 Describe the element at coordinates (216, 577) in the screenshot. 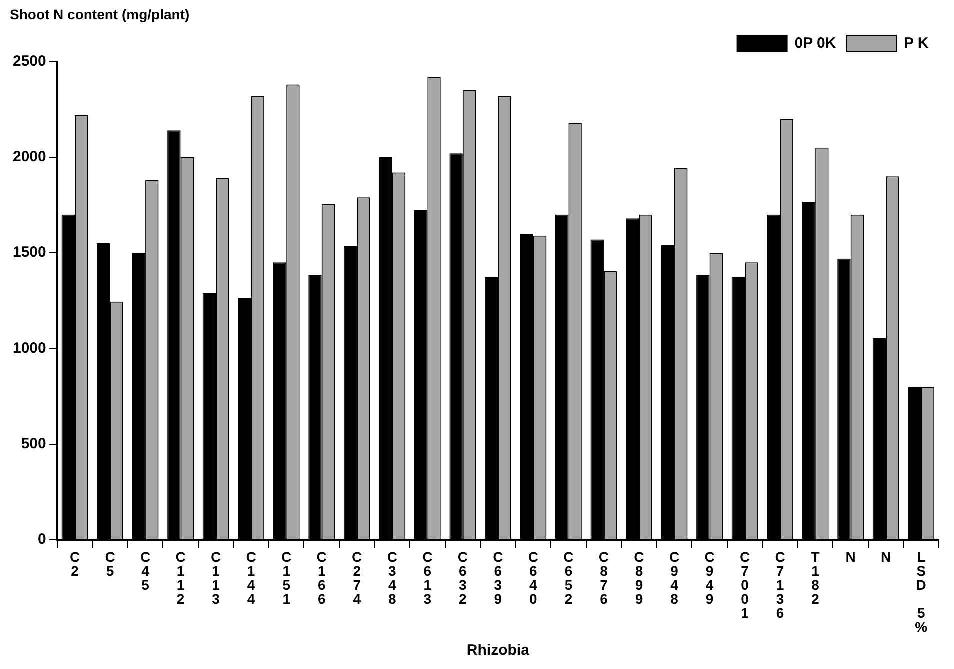

I see `x-tick-label: C113` at that location.